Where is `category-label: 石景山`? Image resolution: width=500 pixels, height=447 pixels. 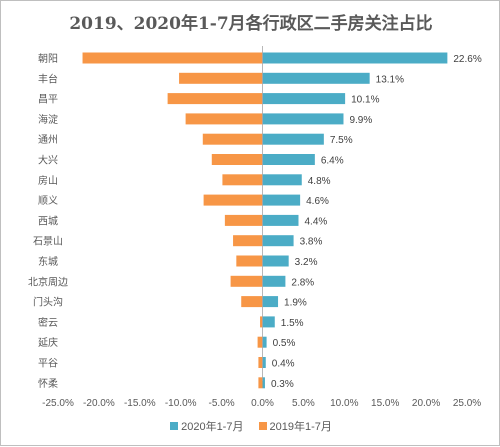 category-label: 石景山 is located at coordinates (48, 242).